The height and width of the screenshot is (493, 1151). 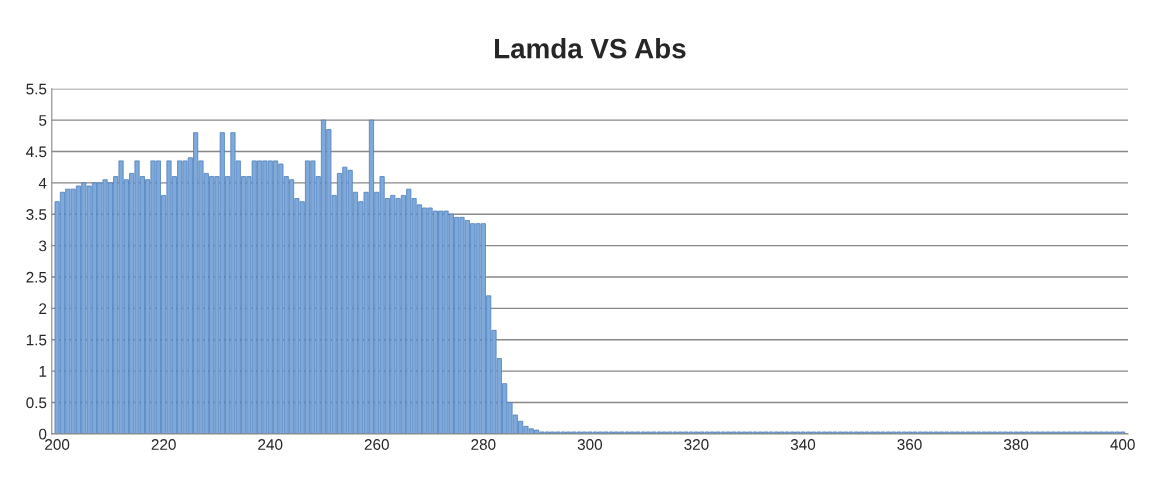 I want to click on y-tick-label: 3.5, so click(x=36, y=214).